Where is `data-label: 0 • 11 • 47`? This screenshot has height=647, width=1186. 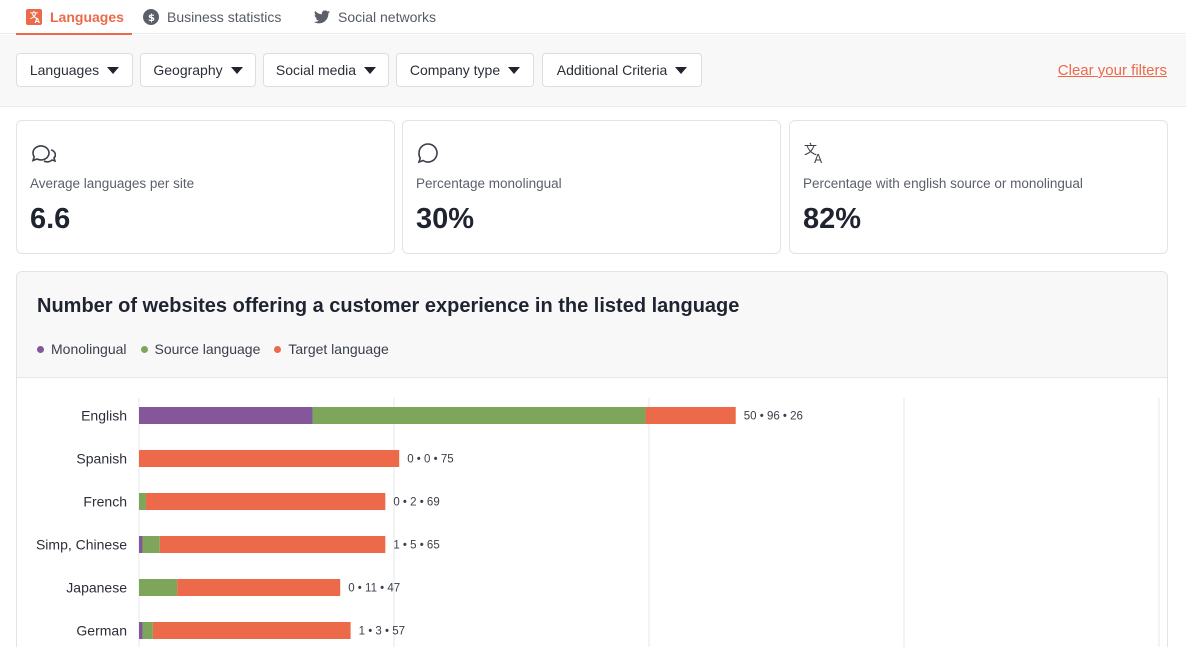
data-label: 0 • 11 • 47 is located at coordinates (374, 589).